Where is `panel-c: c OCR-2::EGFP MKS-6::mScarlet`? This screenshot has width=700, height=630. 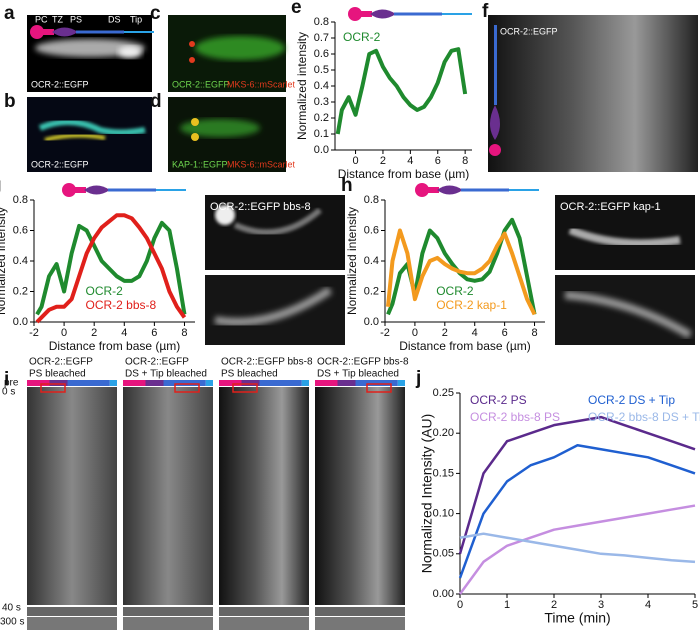 panel-c: c OCR-2::EGFP MKS-6::mScarlet is located at coordinates (223, 47).